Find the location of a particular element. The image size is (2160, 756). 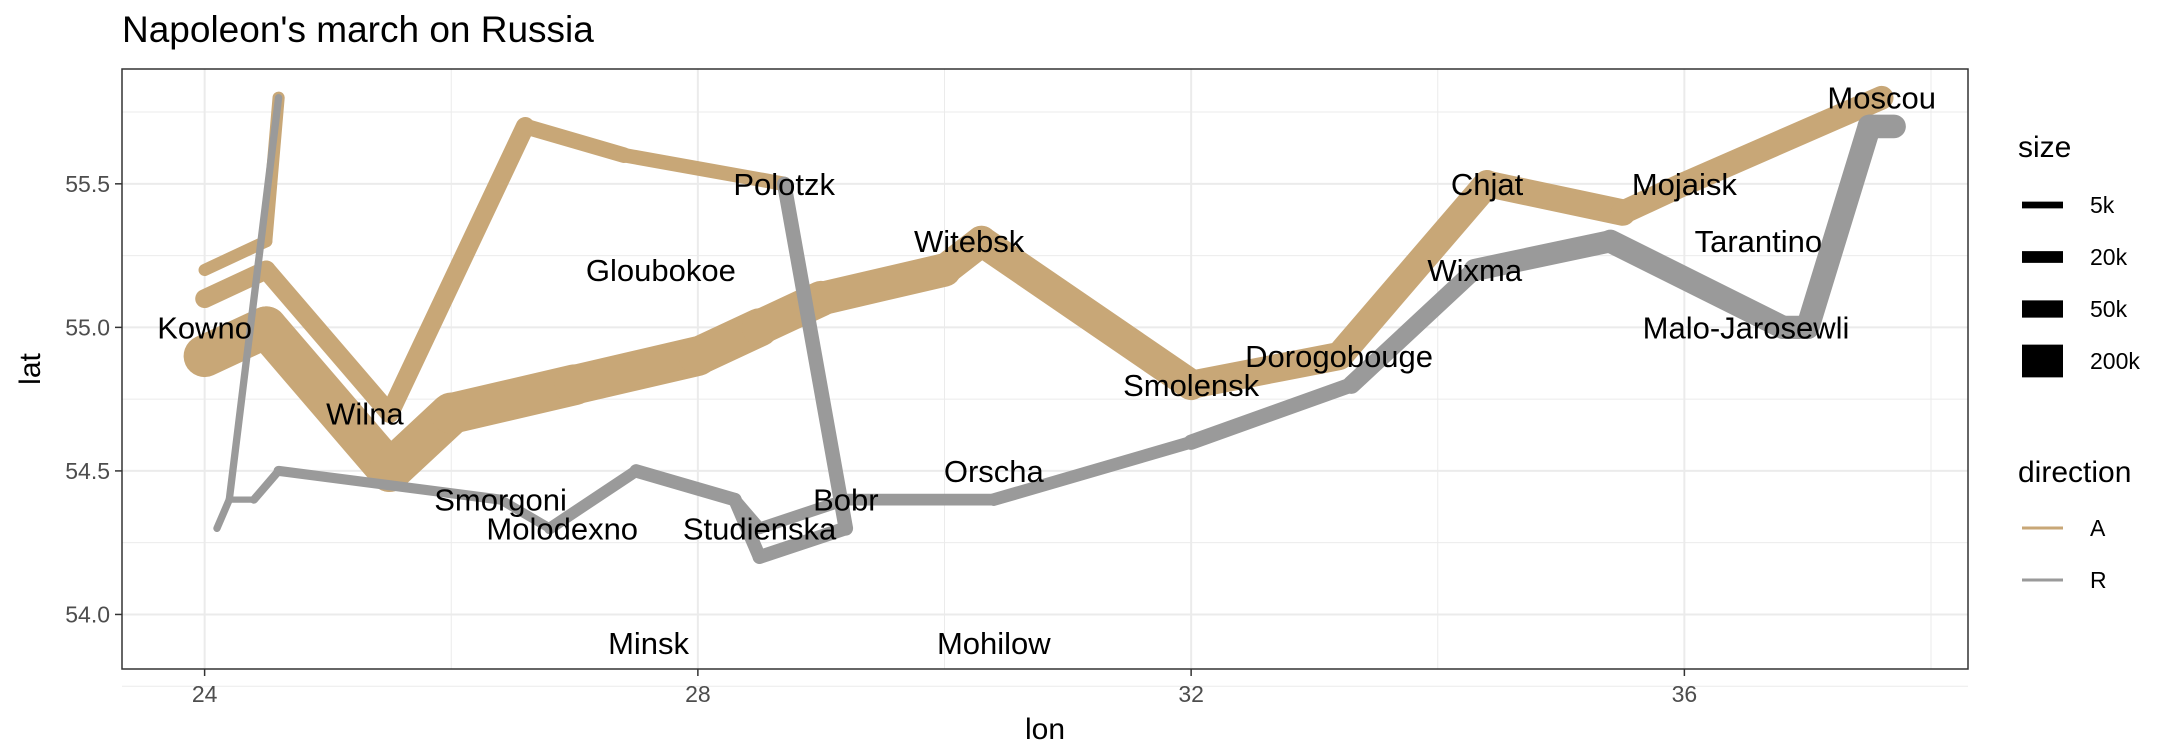

city-label: Smolensk is located at coordinates (1191, 385).